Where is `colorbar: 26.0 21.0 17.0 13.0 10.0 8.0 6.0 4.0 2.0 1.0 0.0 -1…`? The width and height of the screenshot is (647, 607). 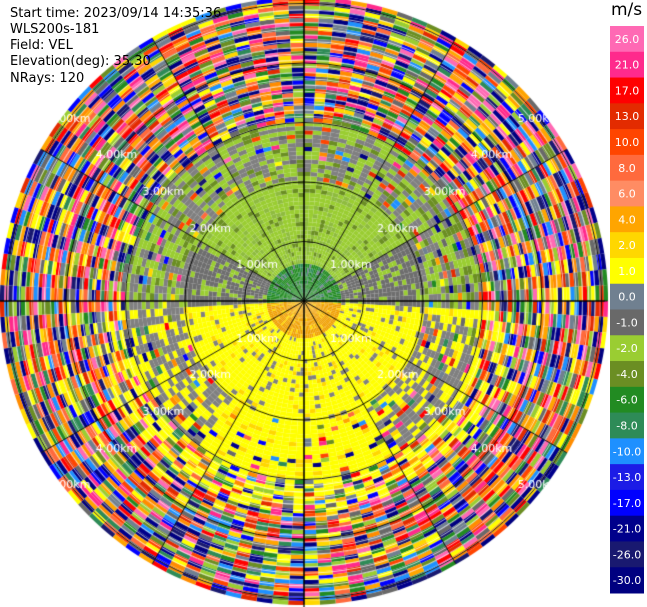
colorbar: 26.0 21.0 17.0 13.0 10.0 8.0 6.0 4.0 2.0 1.0 0.0 -1… is located at coordinates (627, 310).